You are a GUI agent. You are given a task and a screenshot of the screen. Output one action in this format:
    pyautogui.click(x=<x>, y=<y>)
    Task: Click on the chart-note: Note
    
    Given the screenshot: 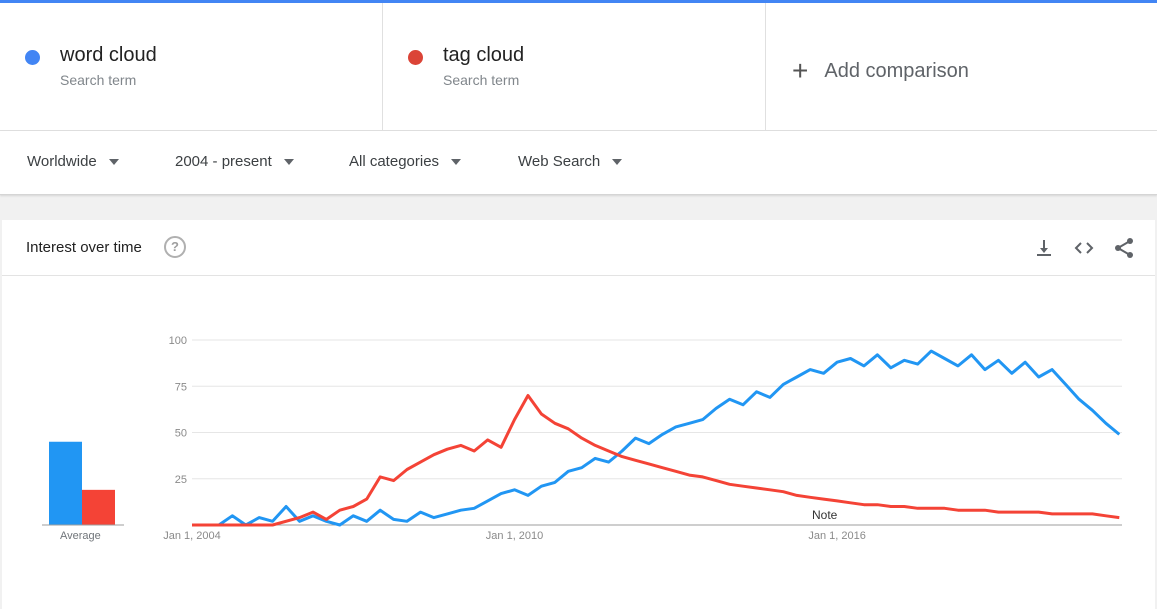 What is the action you would take?
    pyautogui.click(x=825, y=515)
    